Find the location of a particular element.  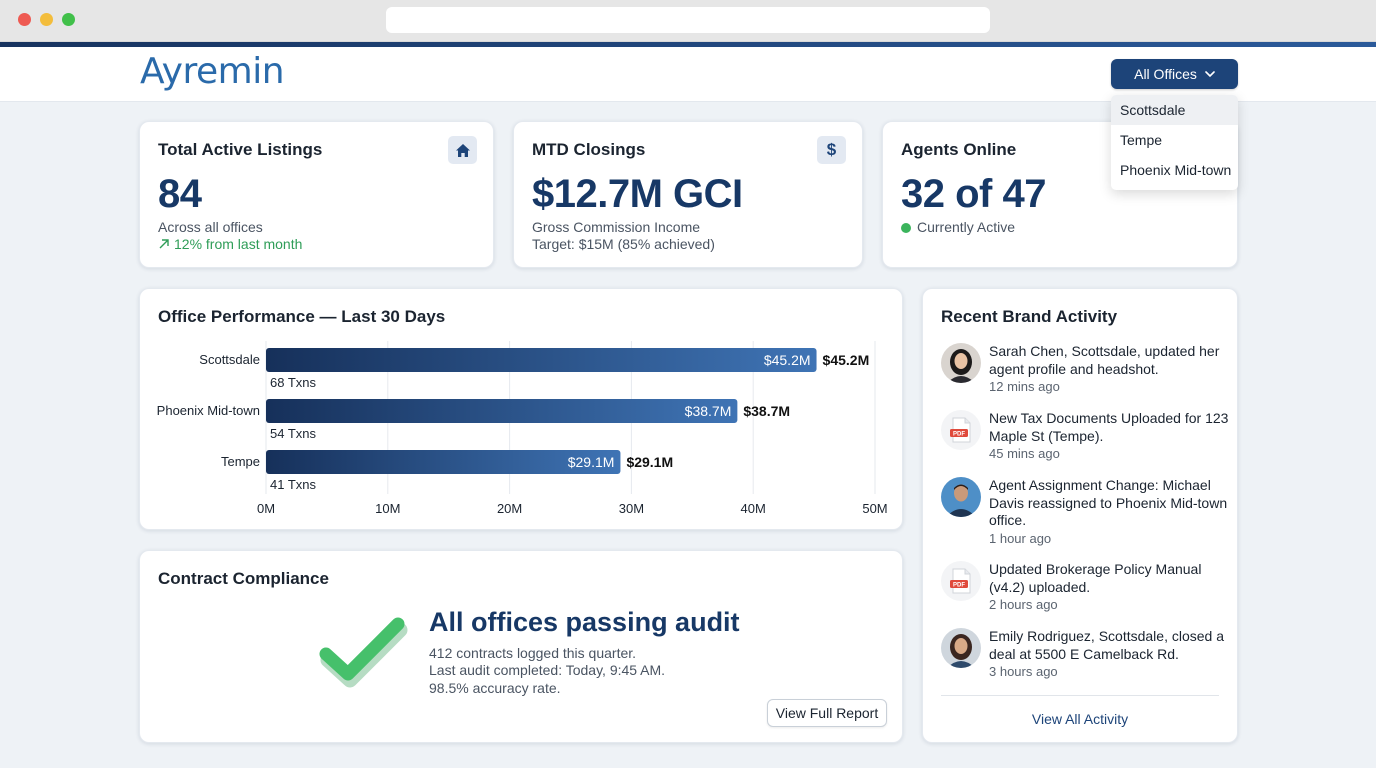

kpi-title: Total Active Listings is located at coordinates (240, 149).